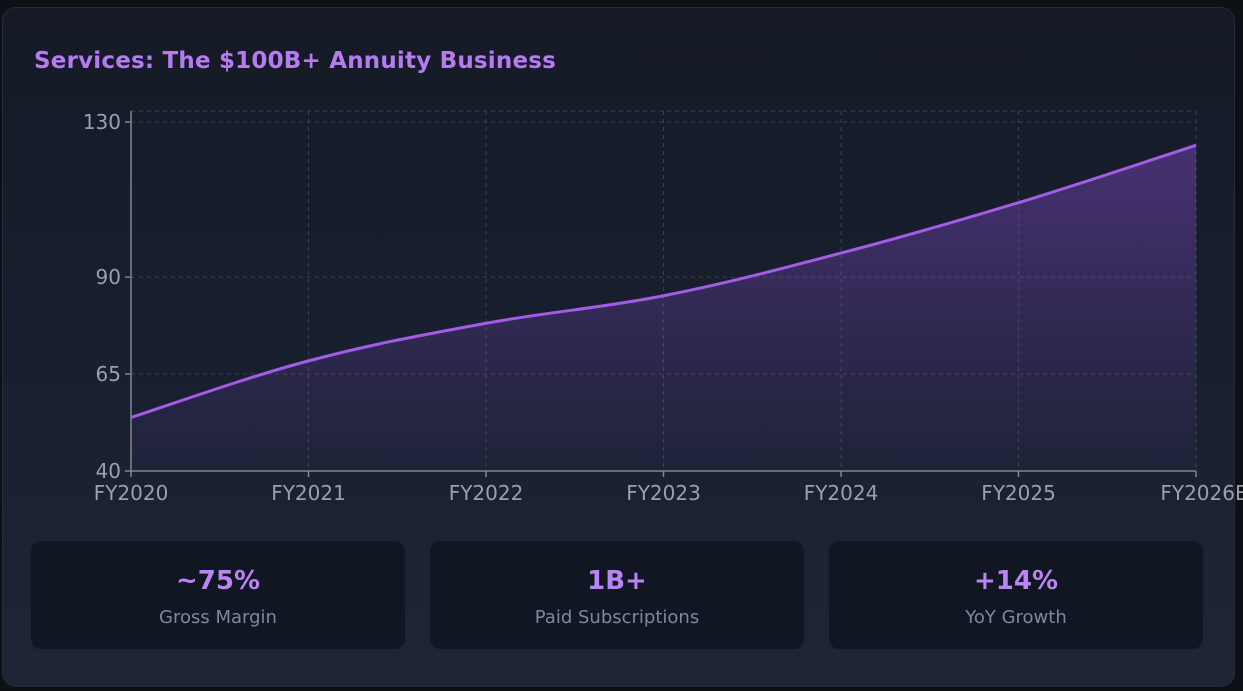 Image resolution: width=1243 pixels, height=691 pixels. I want to click on metric-label: Gross Margin, so click(218, 617).